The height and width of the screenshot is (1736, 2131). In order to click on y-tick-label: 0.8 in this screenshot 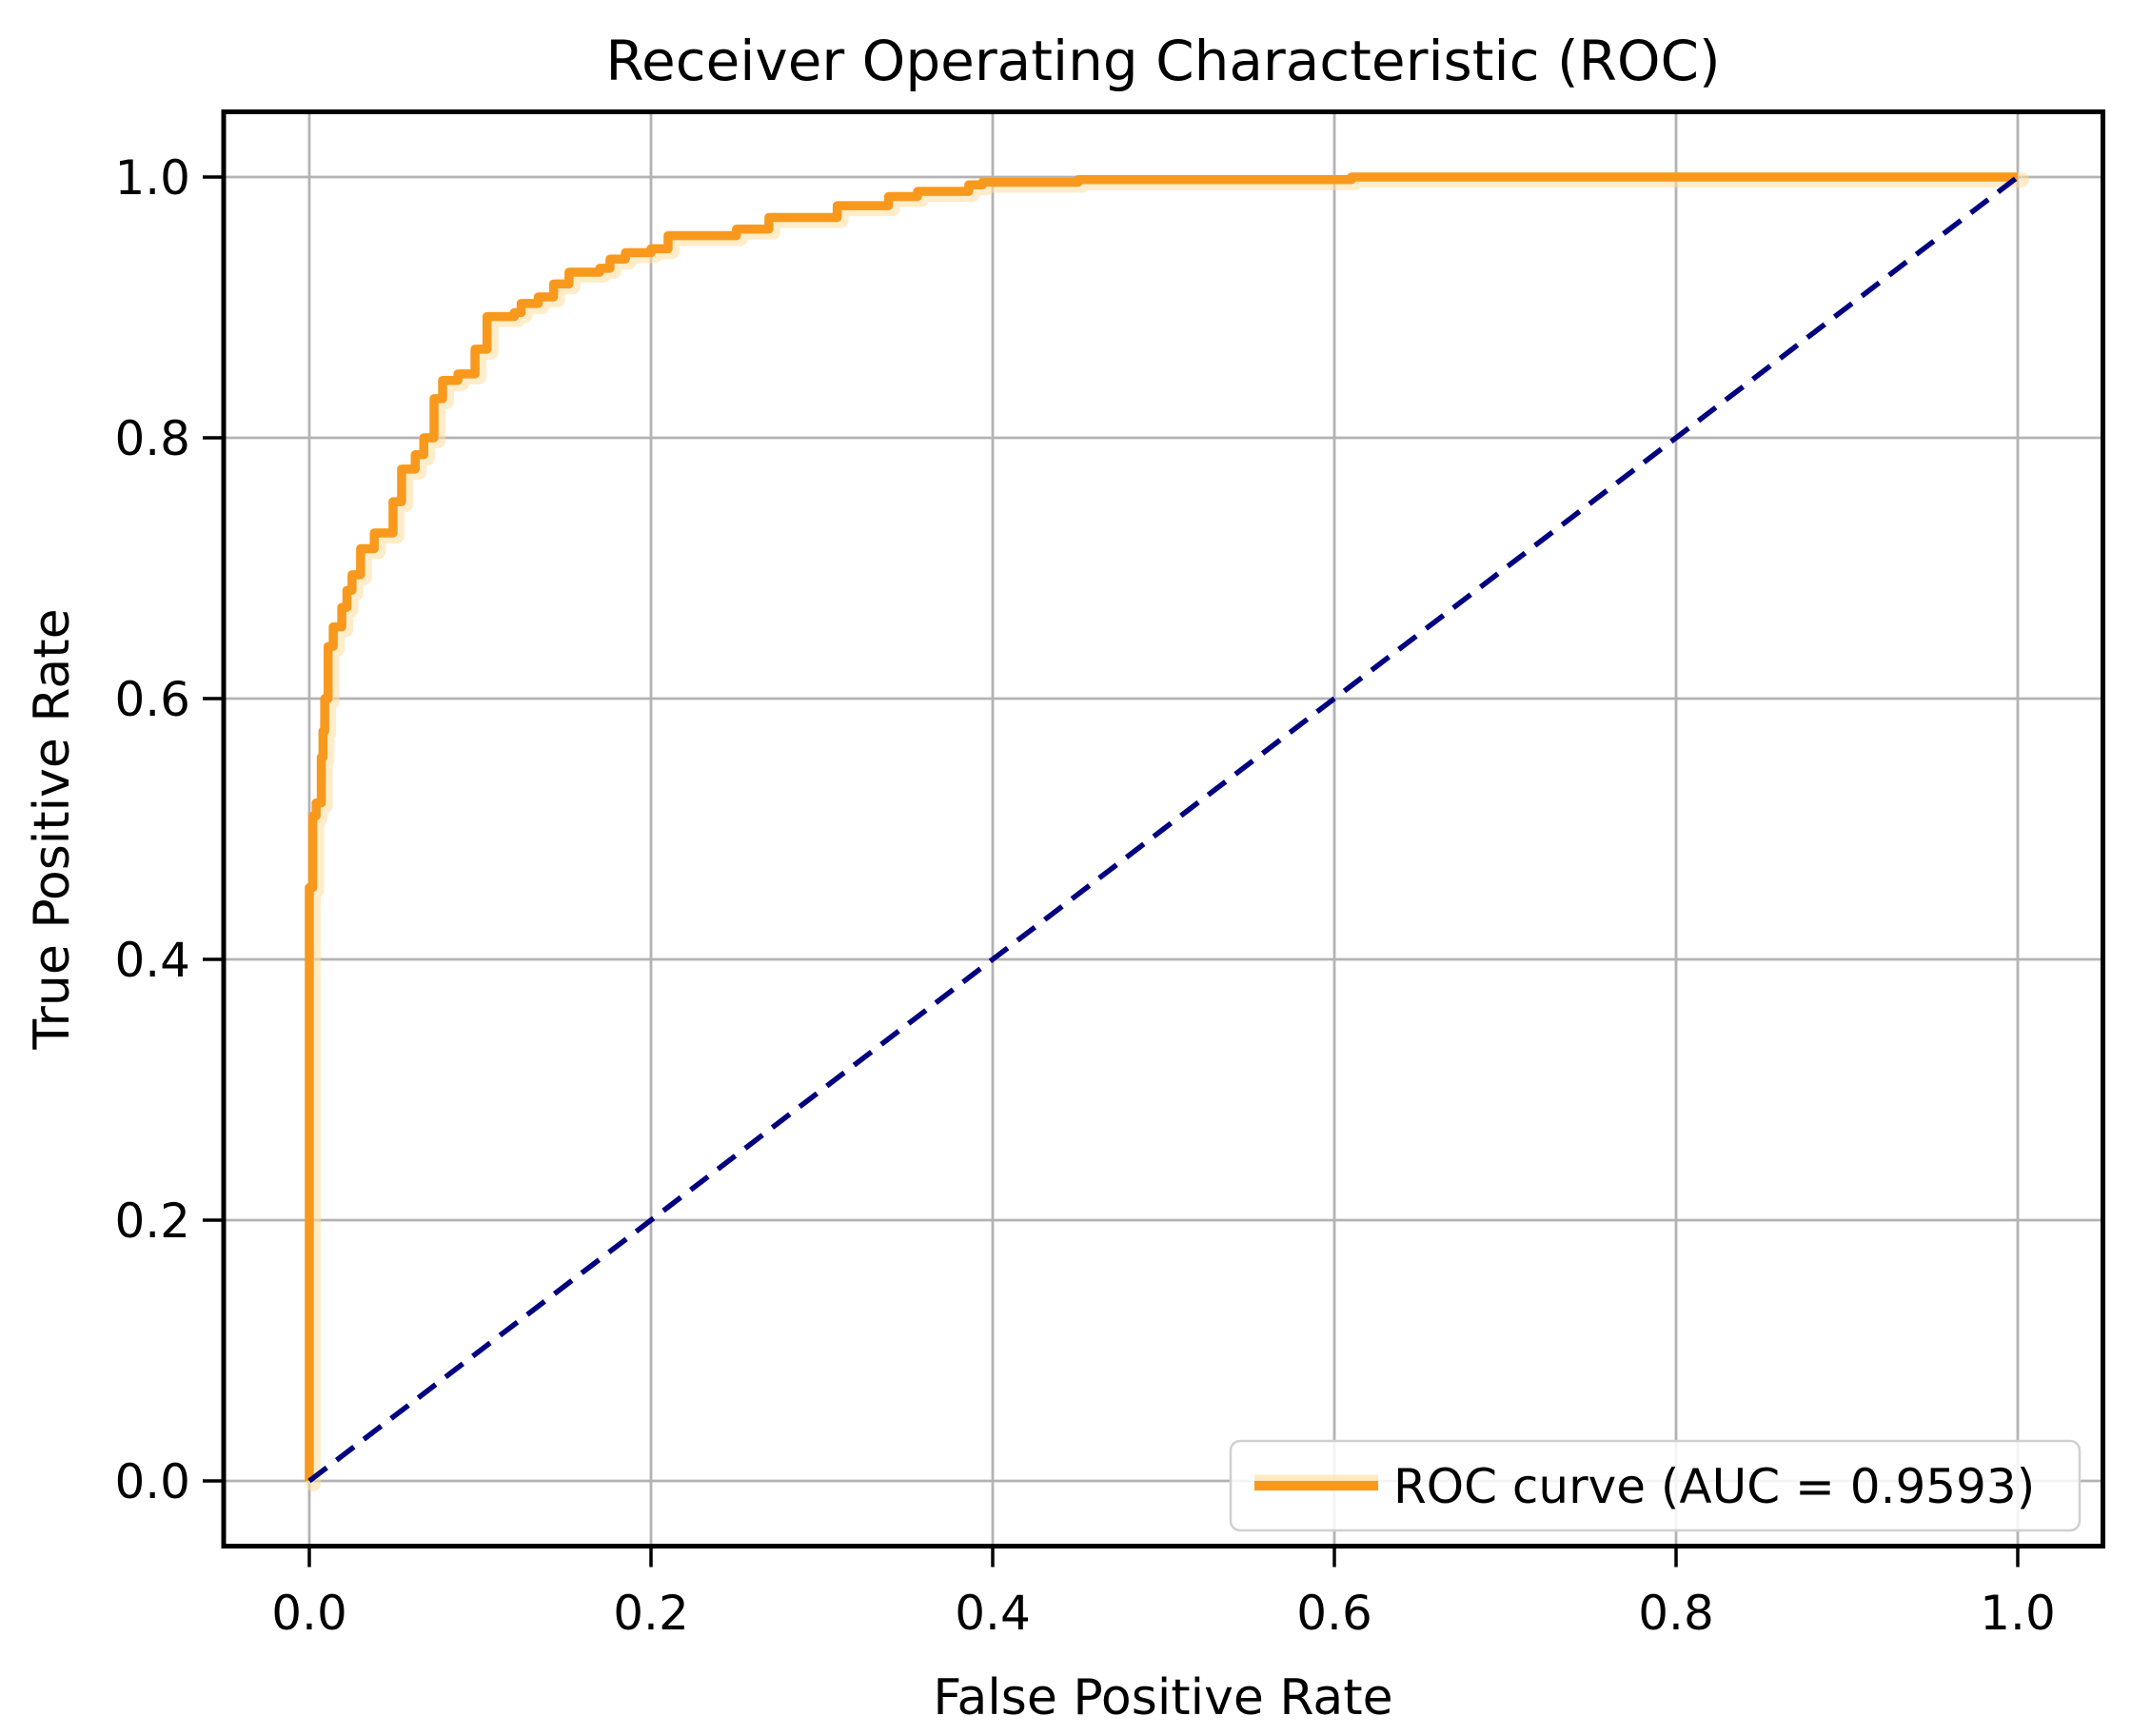, I will do `click(152, 438)`.